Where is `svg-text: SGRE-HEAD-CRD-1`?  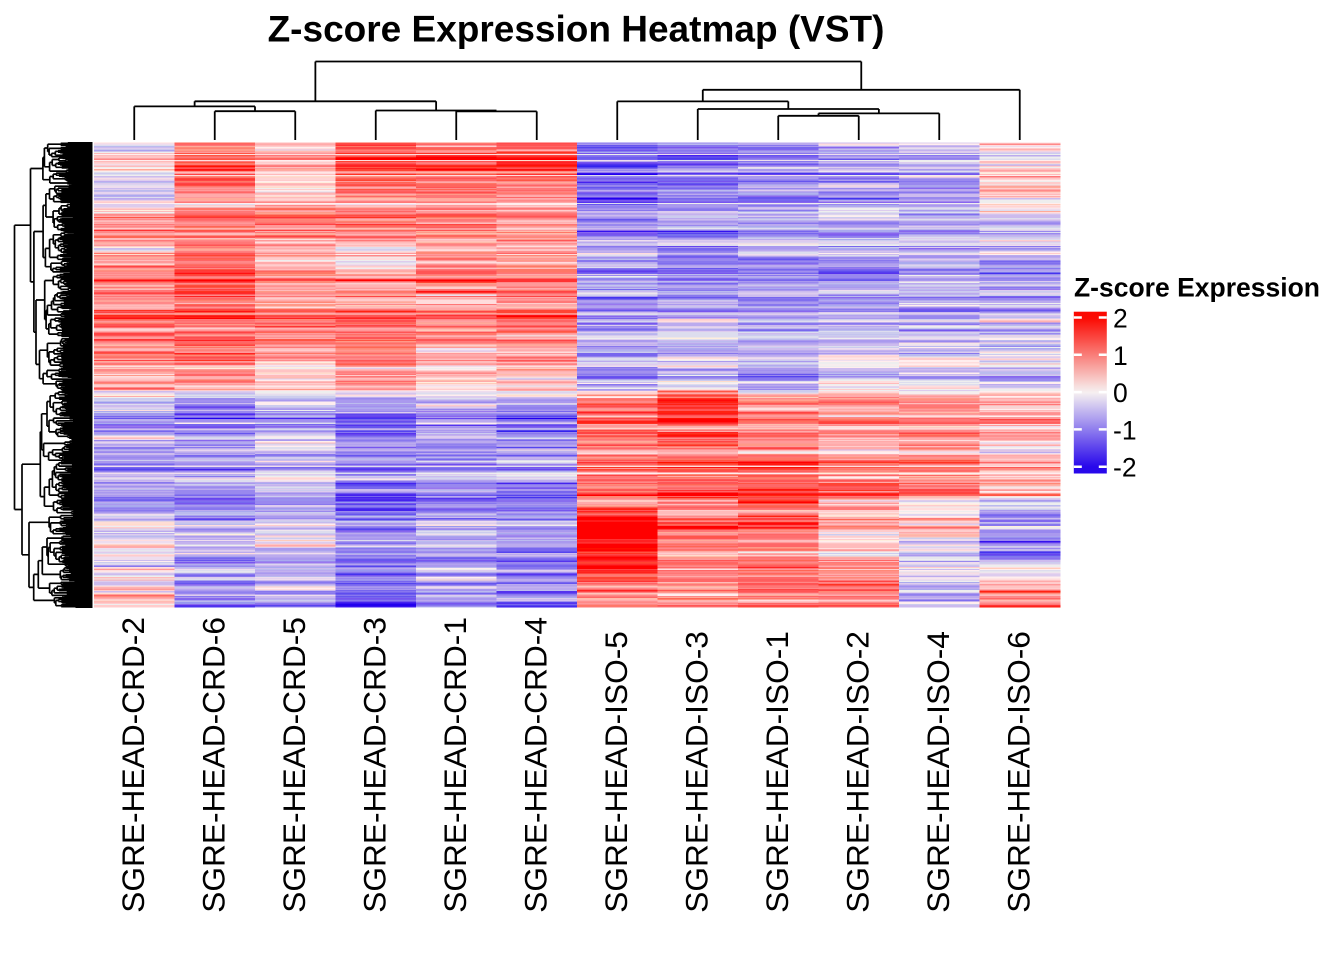
svg-text: SGRE-HEAD-CRD-1 is located at coordinates (455, 765).